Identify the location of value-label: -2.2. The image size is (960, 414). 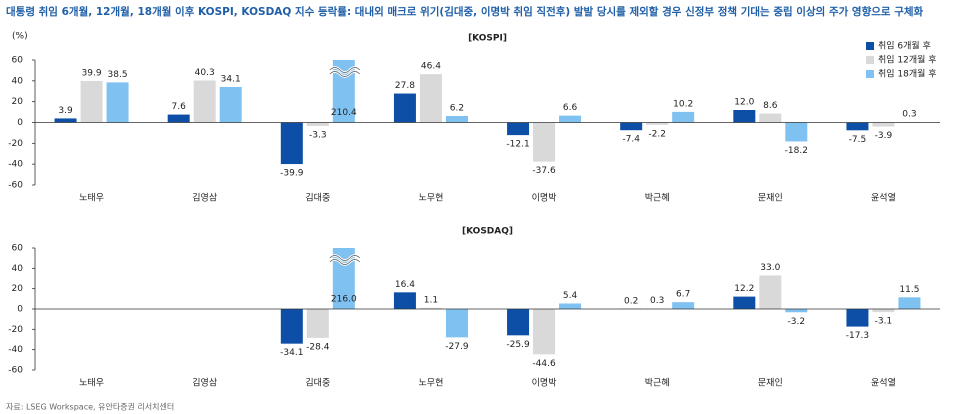
(657, 134).